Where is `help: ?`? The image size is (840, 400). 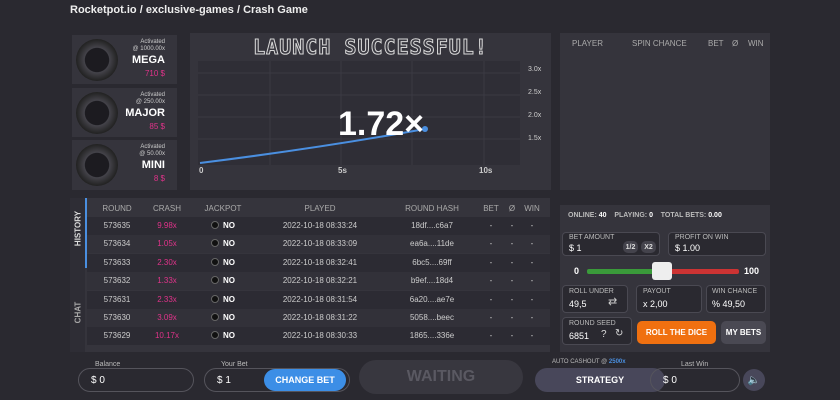
help: ? is located at coordinates (604, 334).